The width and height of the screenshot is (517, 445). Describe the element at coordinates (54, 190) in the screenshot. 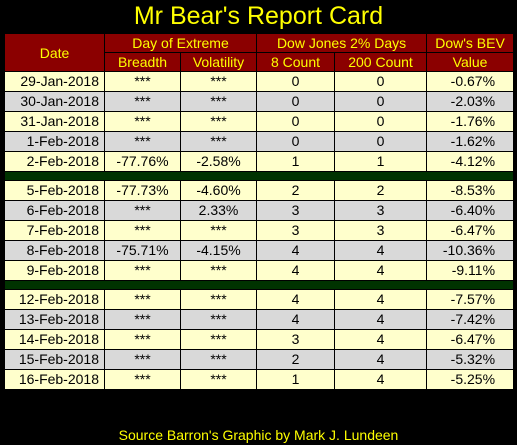

I see `cell-date: 5-Feb-2018` at that location.